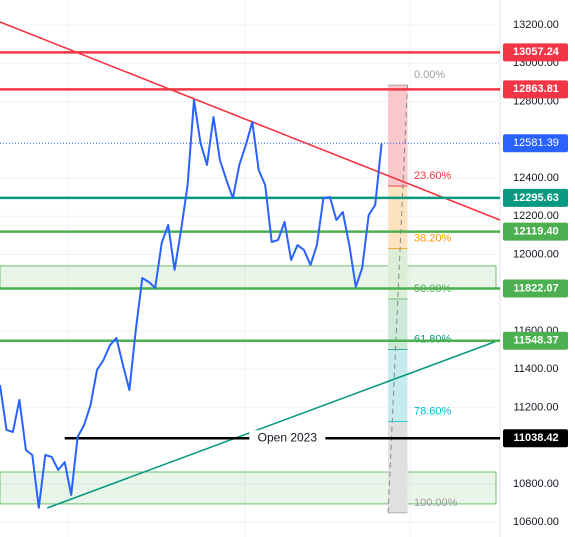 Image resolution: width=575 pixels, height=537 pixels. I want to click on annotation-bg, so click(287, 438).